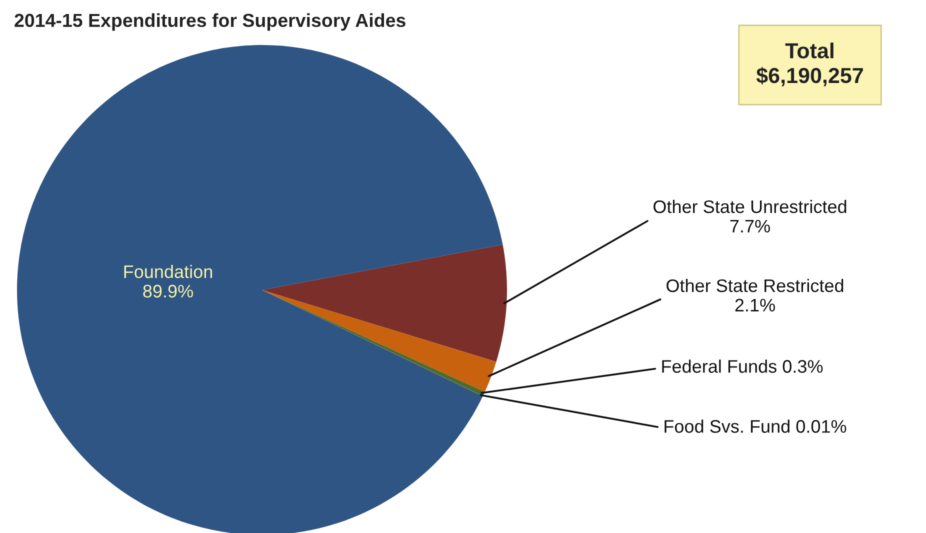 Image resolution: width=926 pixels, height=533 pixels. What do you see at coordinates (168, 291) in the screenshot?
I see `data-label: 89.9%` at bounding box center [168, 291].